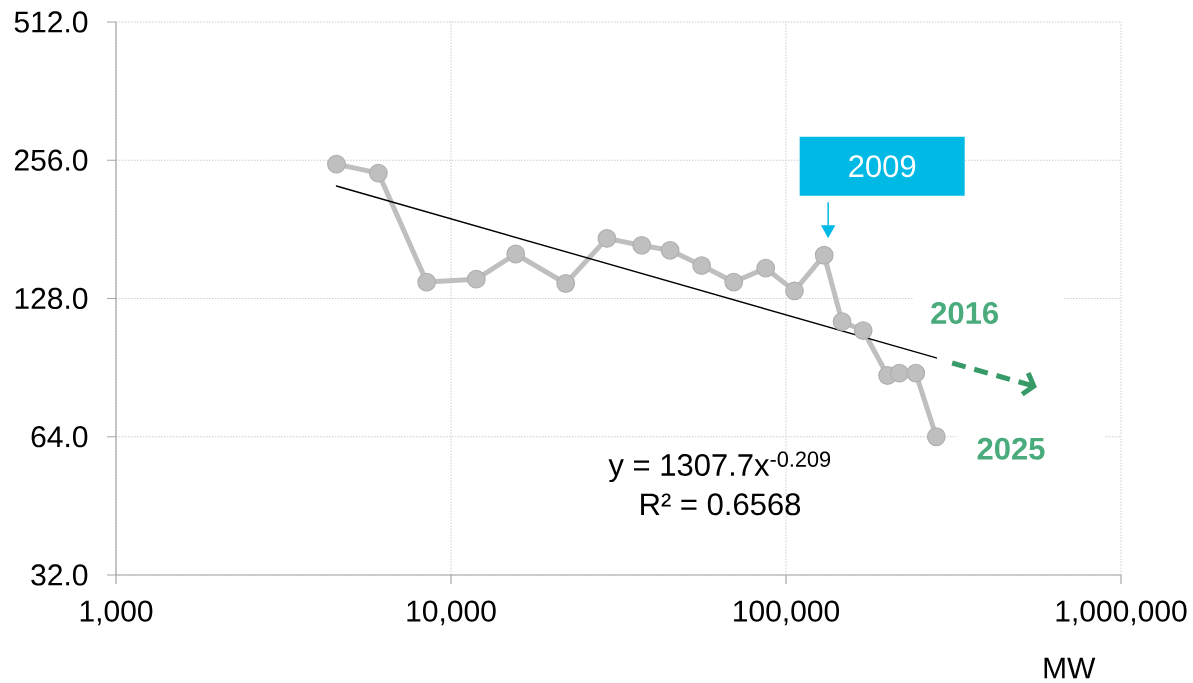 The image size is (1193, 683). What do you see at coordinates (721, 504) in the screenshot?
I see `annotation: R² = 0.6568` at bounding box center [721, 504].